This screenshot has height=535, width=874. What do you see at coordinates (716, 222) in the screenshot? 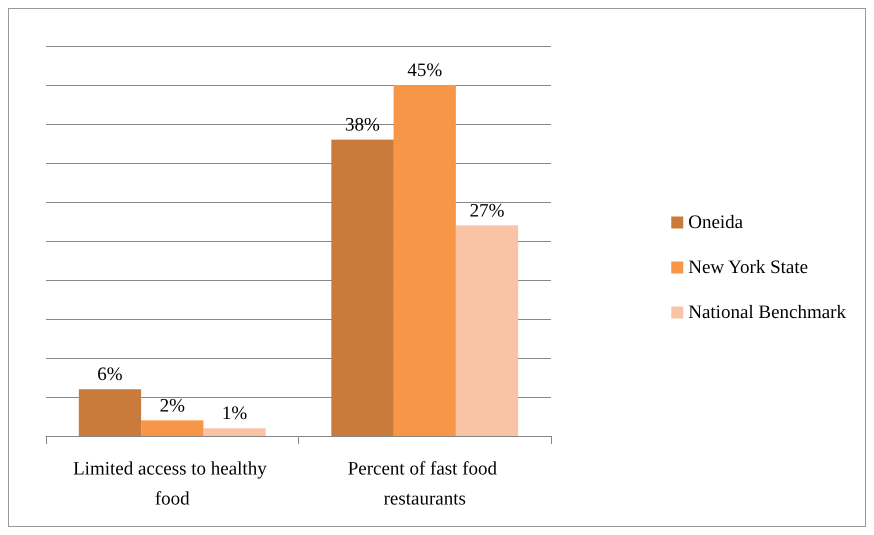
I see `legend-label: Oneida` at bounding box center [716, 222].